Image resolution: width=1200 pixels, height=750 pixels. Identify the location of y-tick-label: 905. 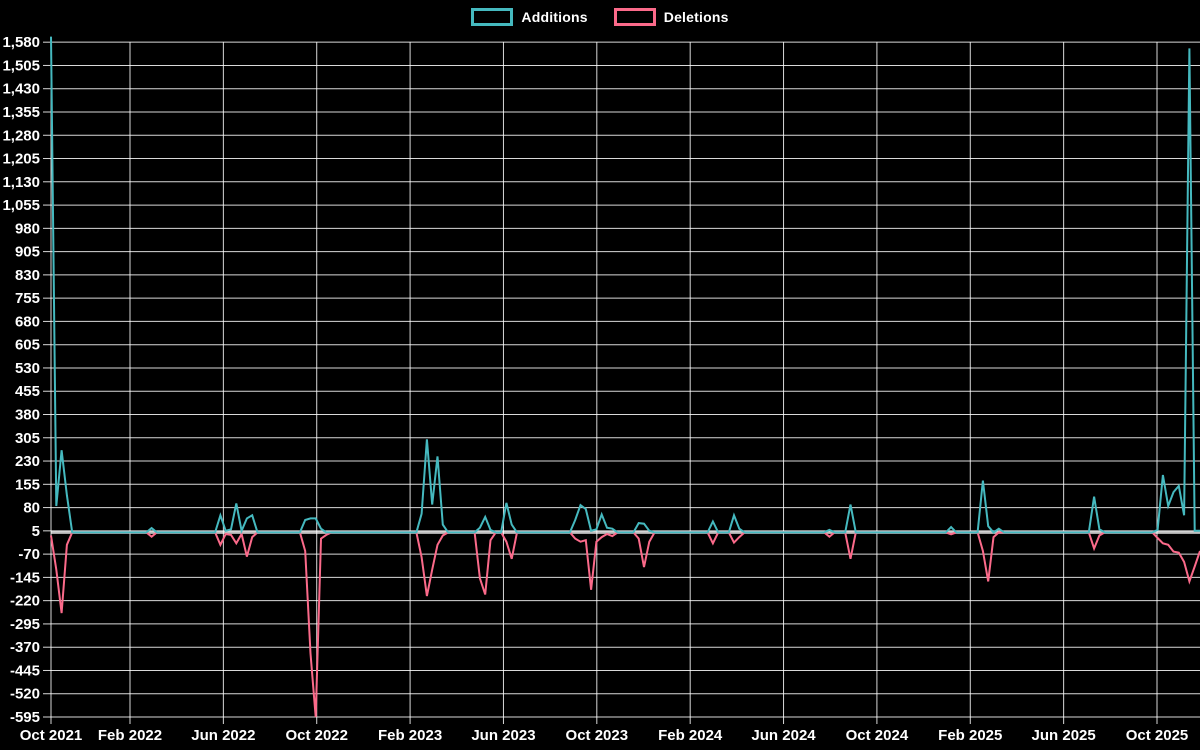
(27, 252).